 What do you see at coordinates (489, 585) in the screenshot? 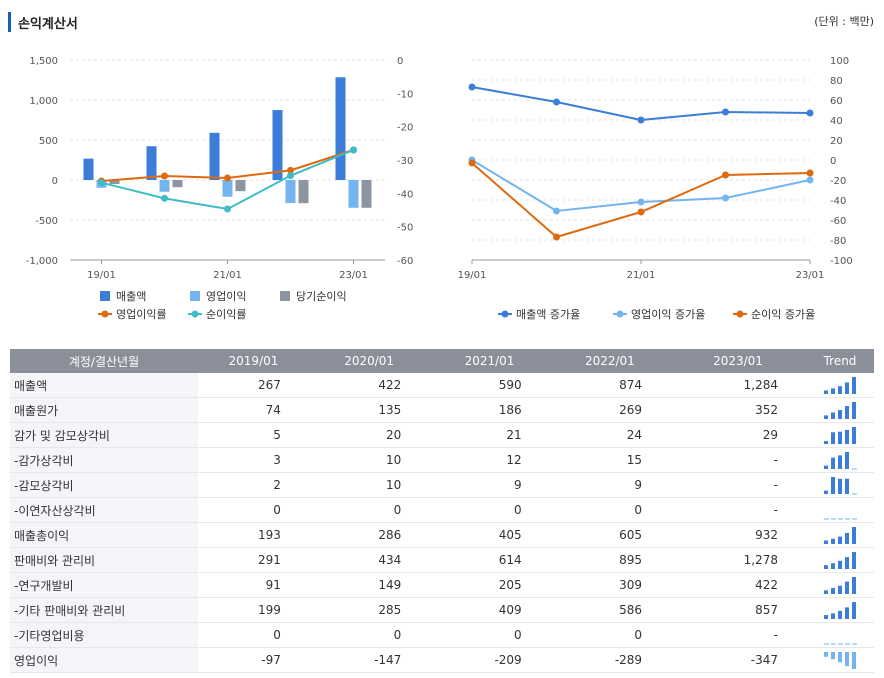
I see `cell-value: 205` at bounding box center [489, 585].